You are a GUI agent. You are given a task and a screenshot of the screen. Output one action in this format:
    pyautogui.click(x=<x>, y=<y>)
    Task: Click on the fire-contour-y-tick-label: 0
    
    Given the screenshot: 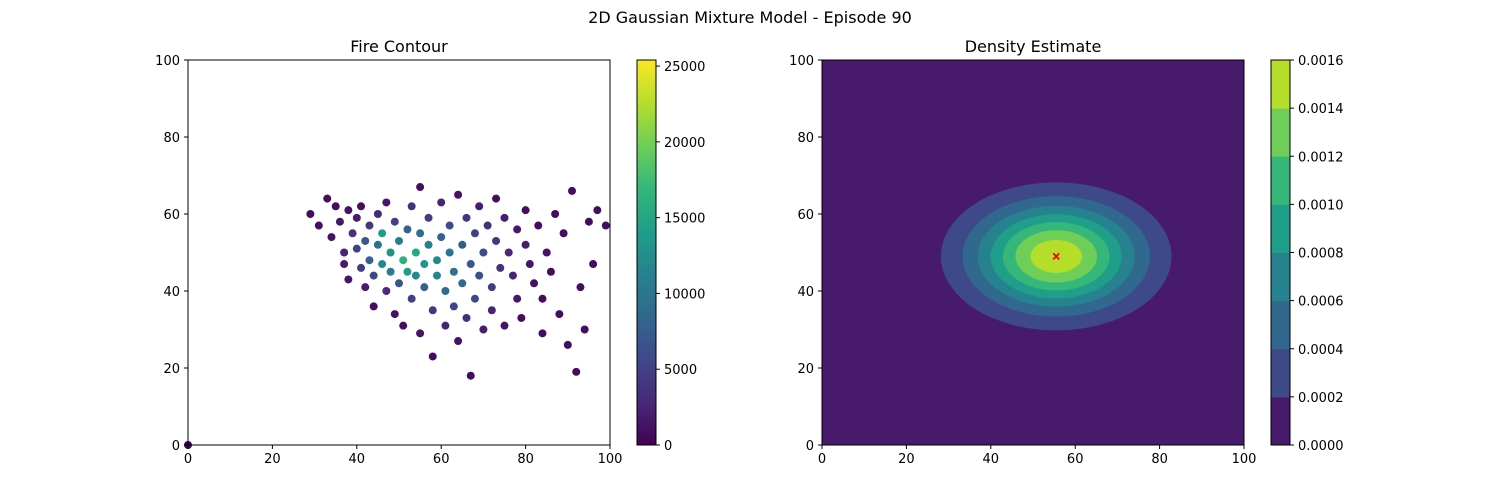 What is the action you would take?
    pyautogui.click(x=176, y=446)
    